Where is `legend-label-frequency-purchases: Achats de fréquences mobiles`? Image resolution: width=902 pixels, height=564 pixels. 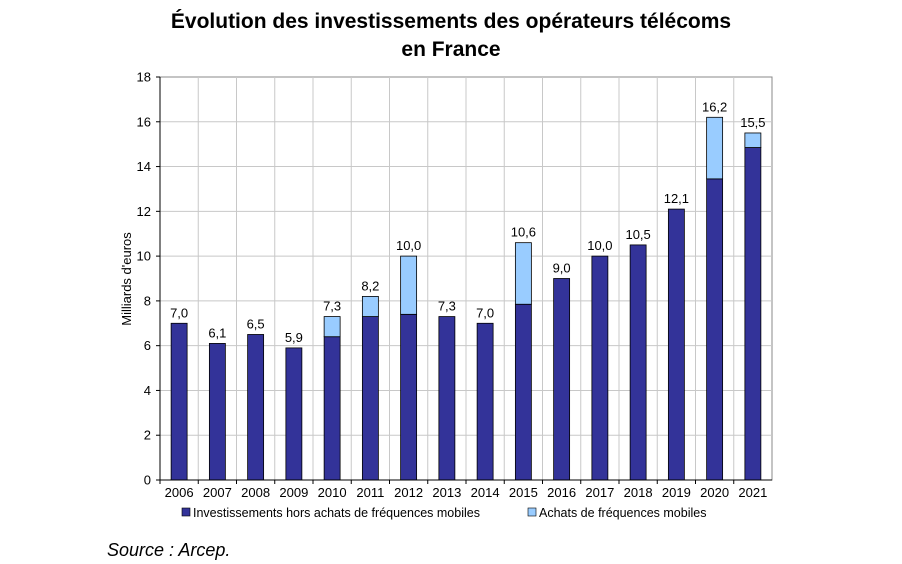 legend-label-frequency-purchases: Achats de fréquences mobiles is located at coordinates (622, 513).